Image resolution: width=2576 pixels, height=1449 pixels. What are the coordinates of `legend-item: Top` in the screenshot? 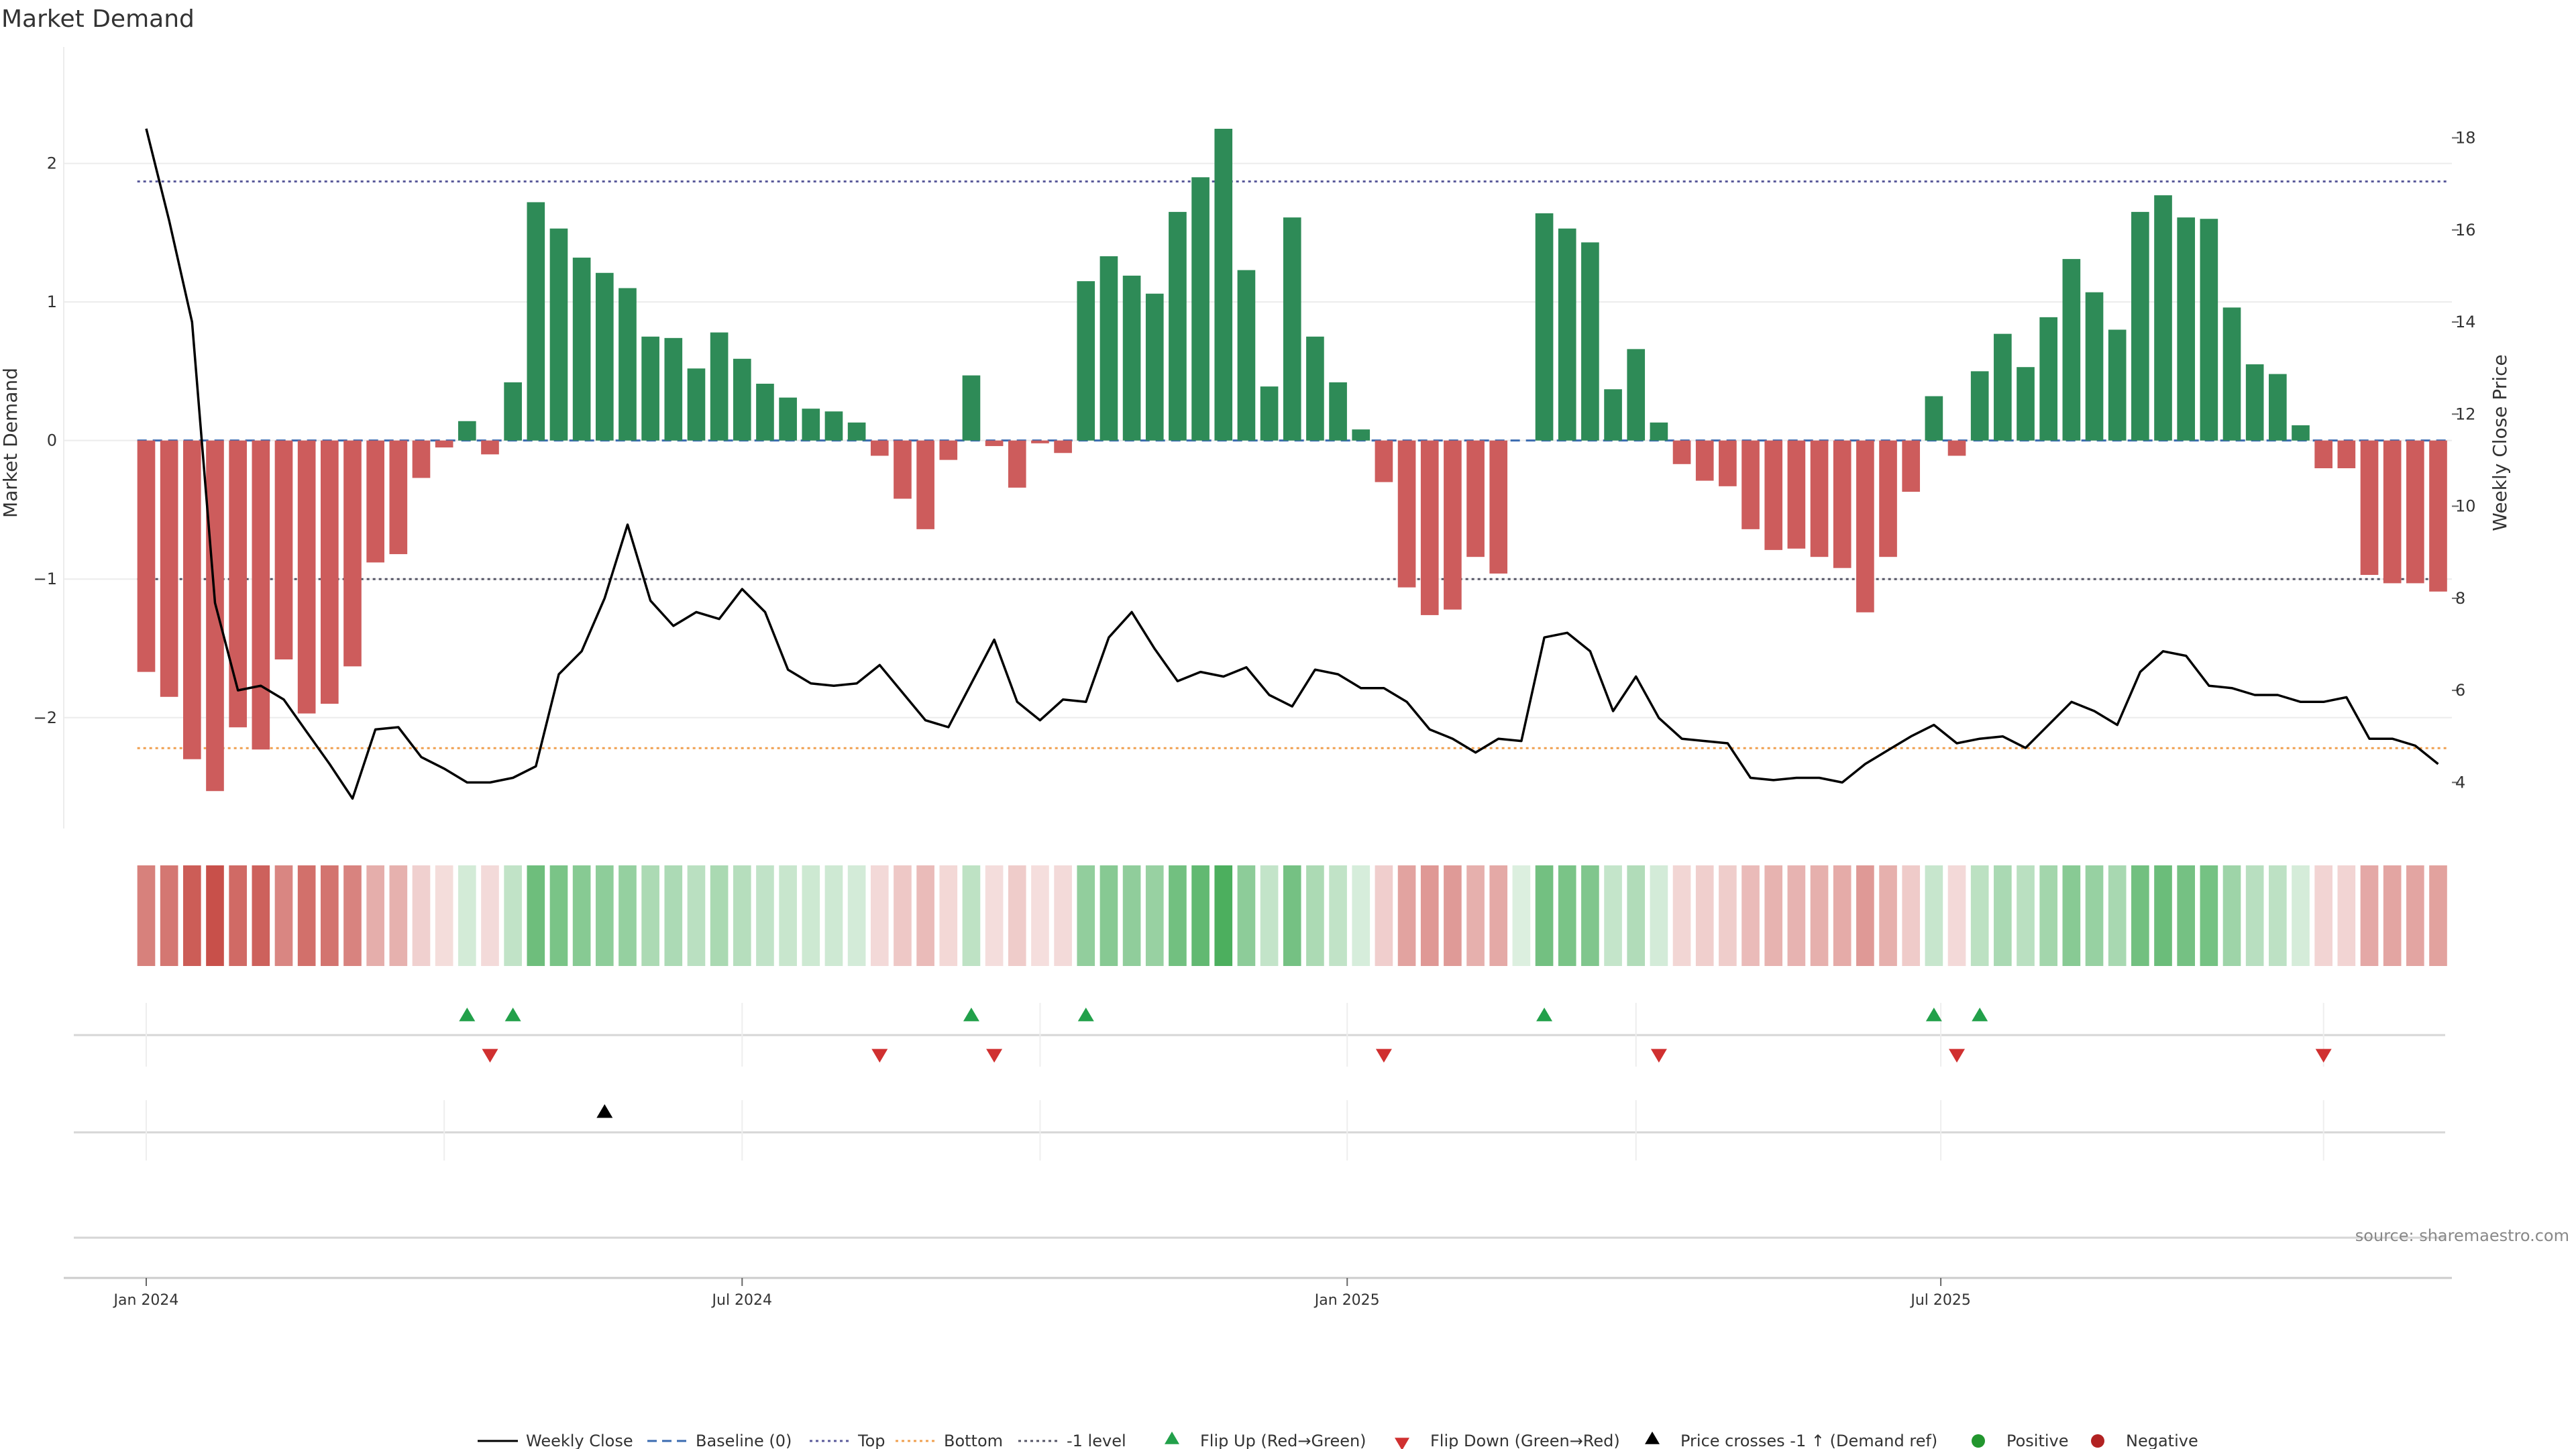 It's located at (847, 1440).